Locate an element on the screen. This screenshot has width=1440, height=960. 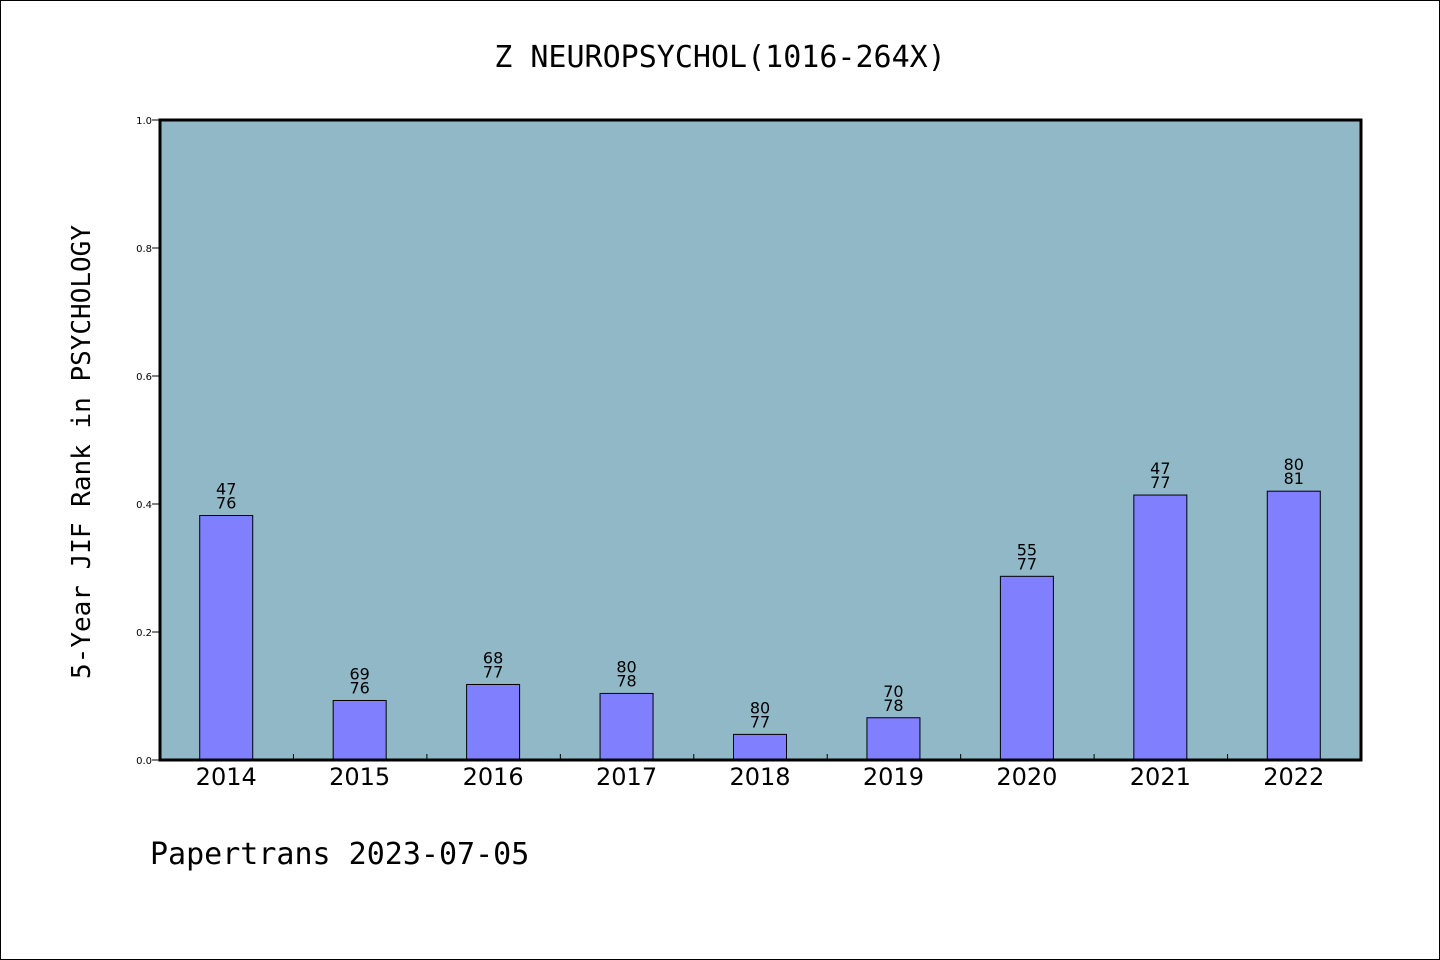
y-axis-ticks: 0.0 0.2 0.4 0.6 0.8 1.0 is located at coordinates (148, 441).